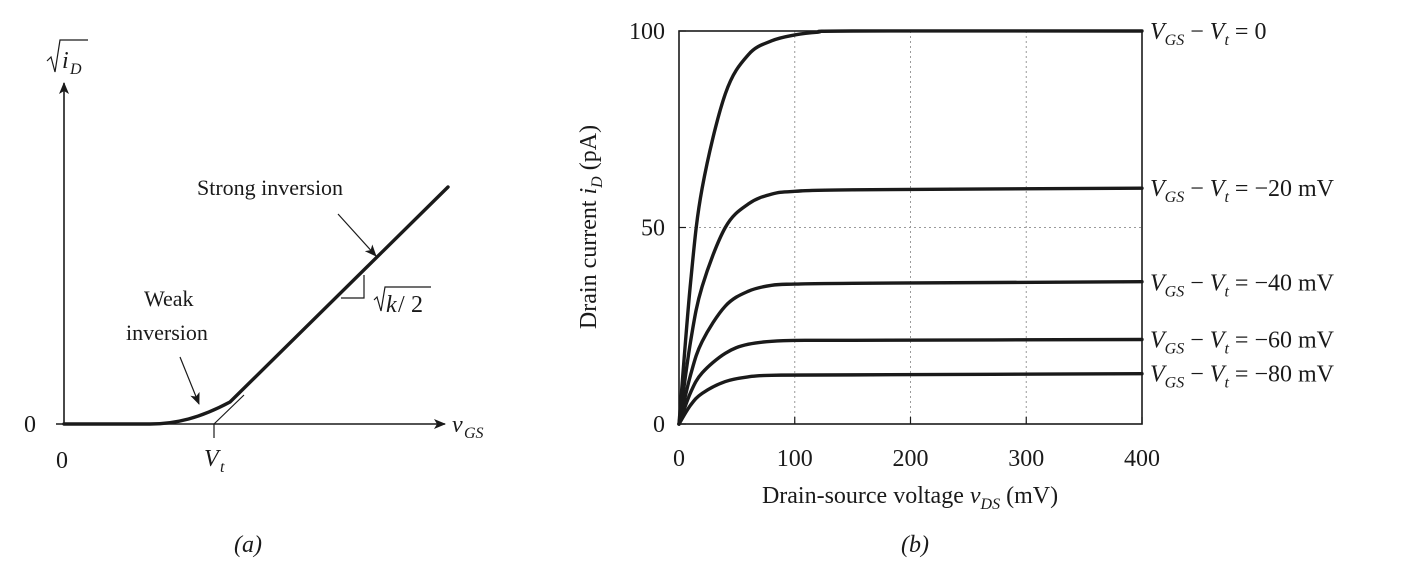  What do you see at coordinates (911, 459) in the screenshot?
I see `x-tick-label-2: 200` at bounding box center [911, 459].